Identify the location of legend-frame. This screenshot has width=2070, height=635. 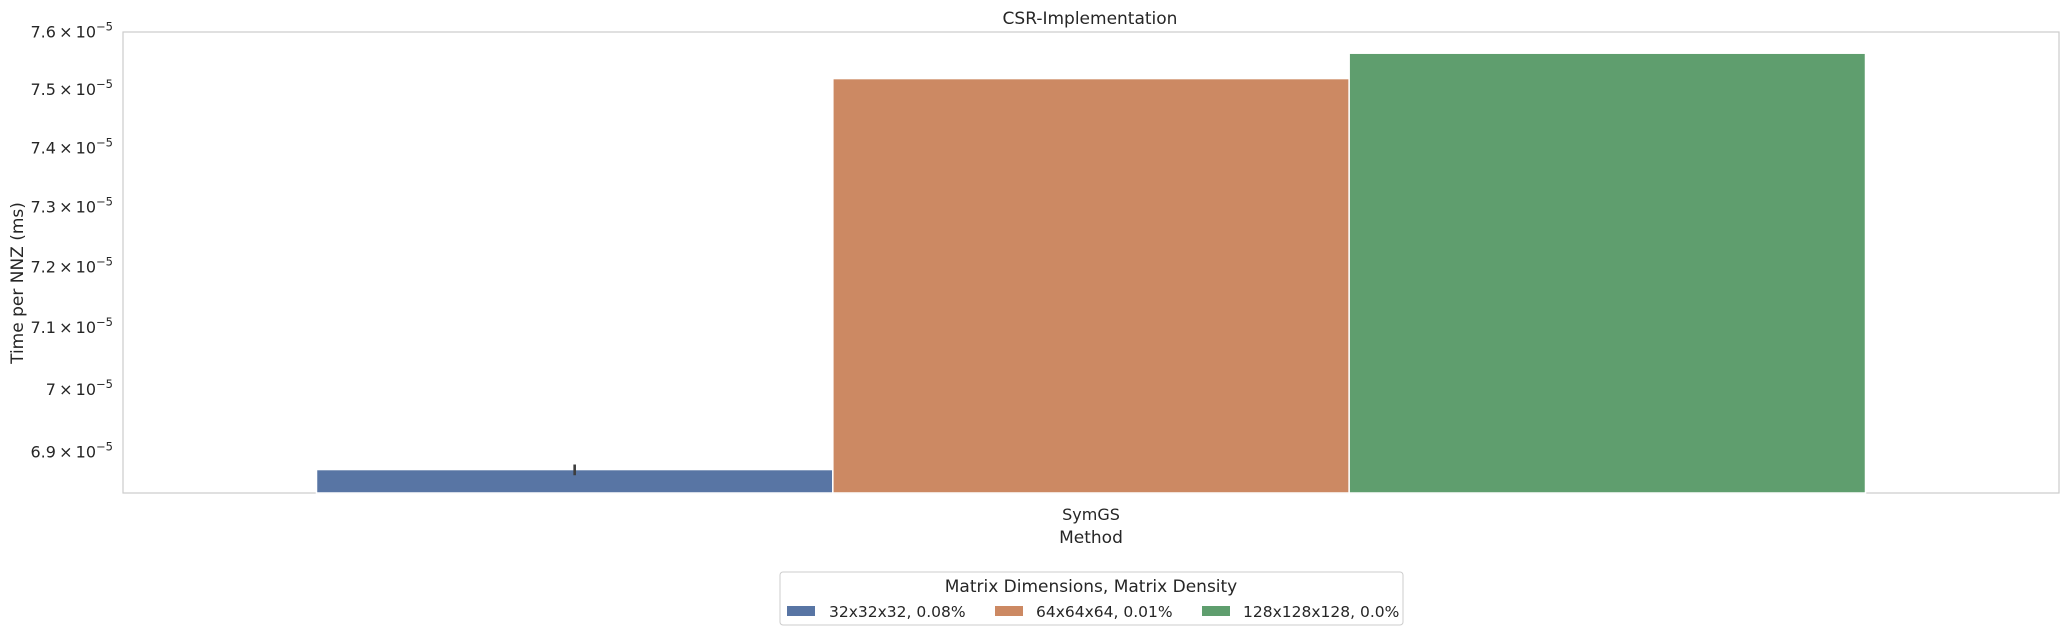
(1091, 598).